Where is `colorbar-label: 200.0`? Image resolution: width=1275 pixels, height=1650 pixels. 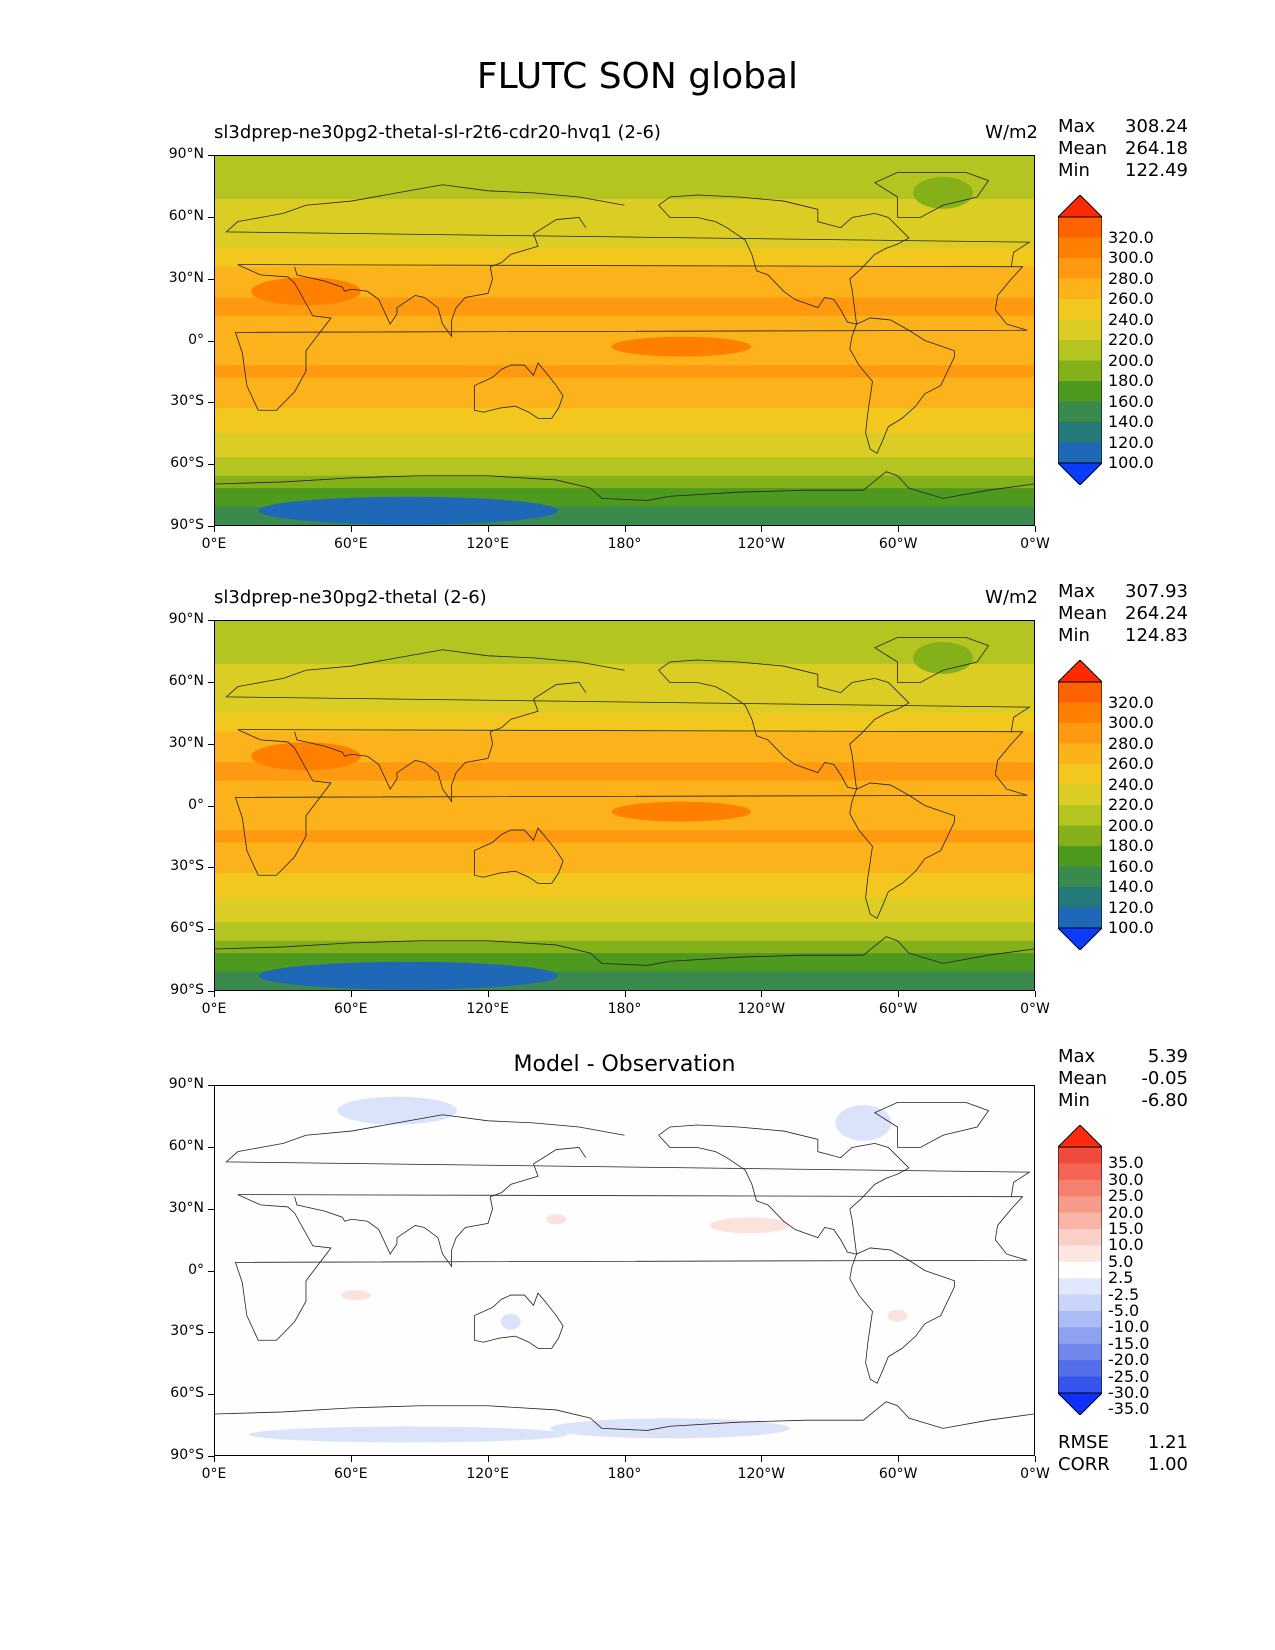 colorbar-label: 200.0 is located at coordinates (1131, 360).